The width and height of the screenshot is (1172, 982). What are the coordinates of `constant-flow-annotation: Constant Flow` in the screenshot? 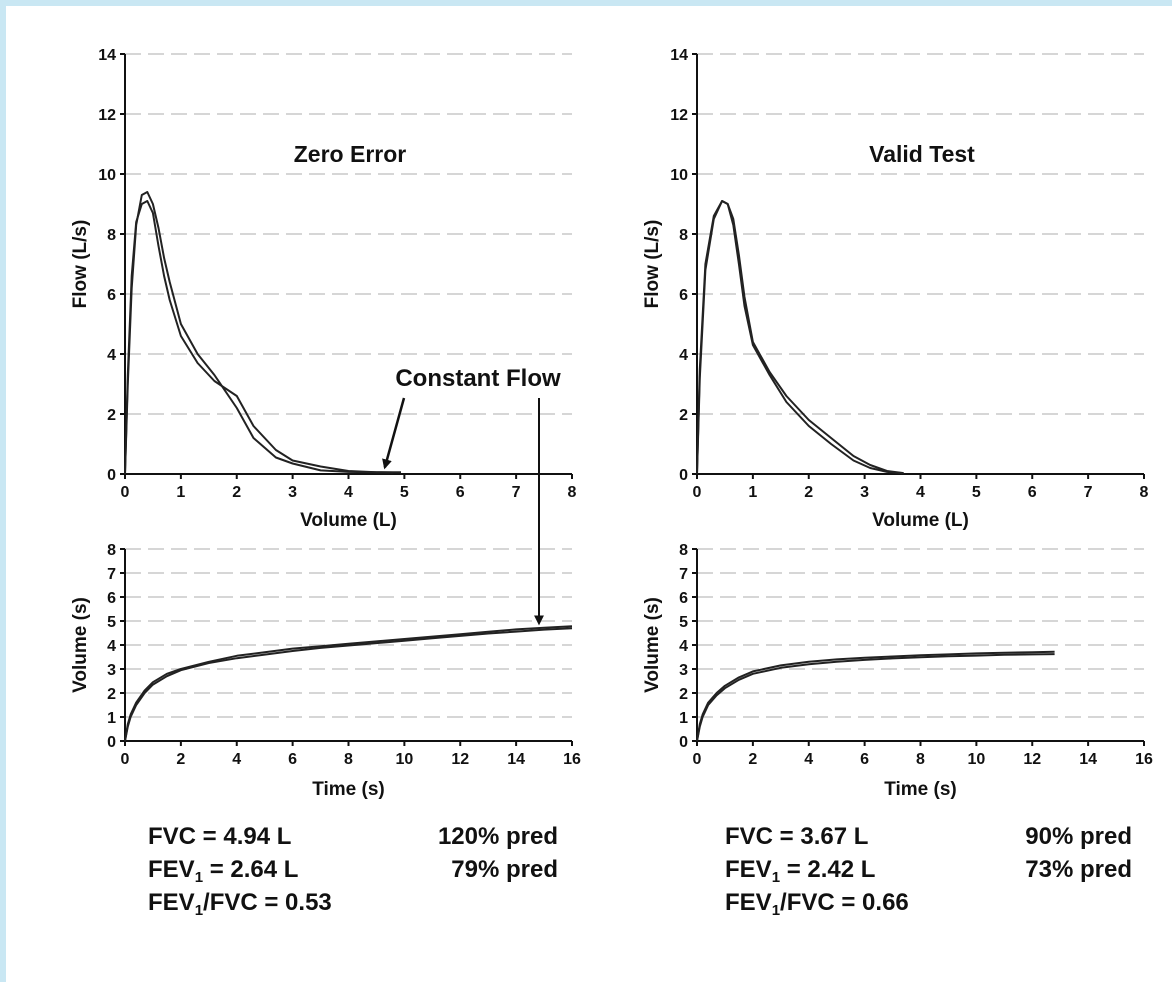 It's located at (471, 495).